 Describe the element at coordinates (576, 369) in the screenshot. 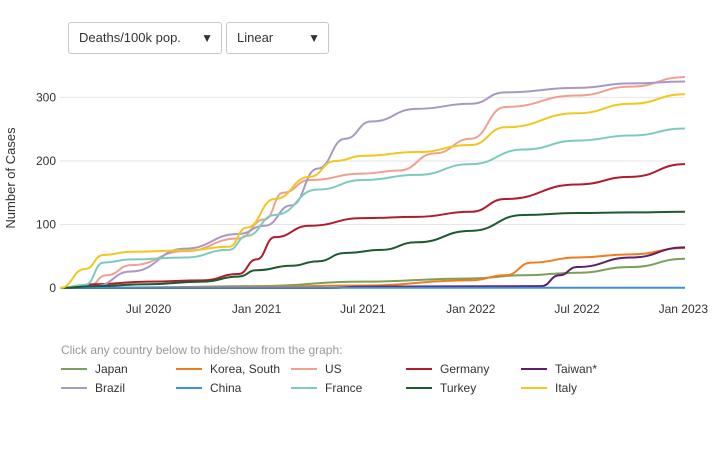

I see `legend-label: Taiwan*` at that location.